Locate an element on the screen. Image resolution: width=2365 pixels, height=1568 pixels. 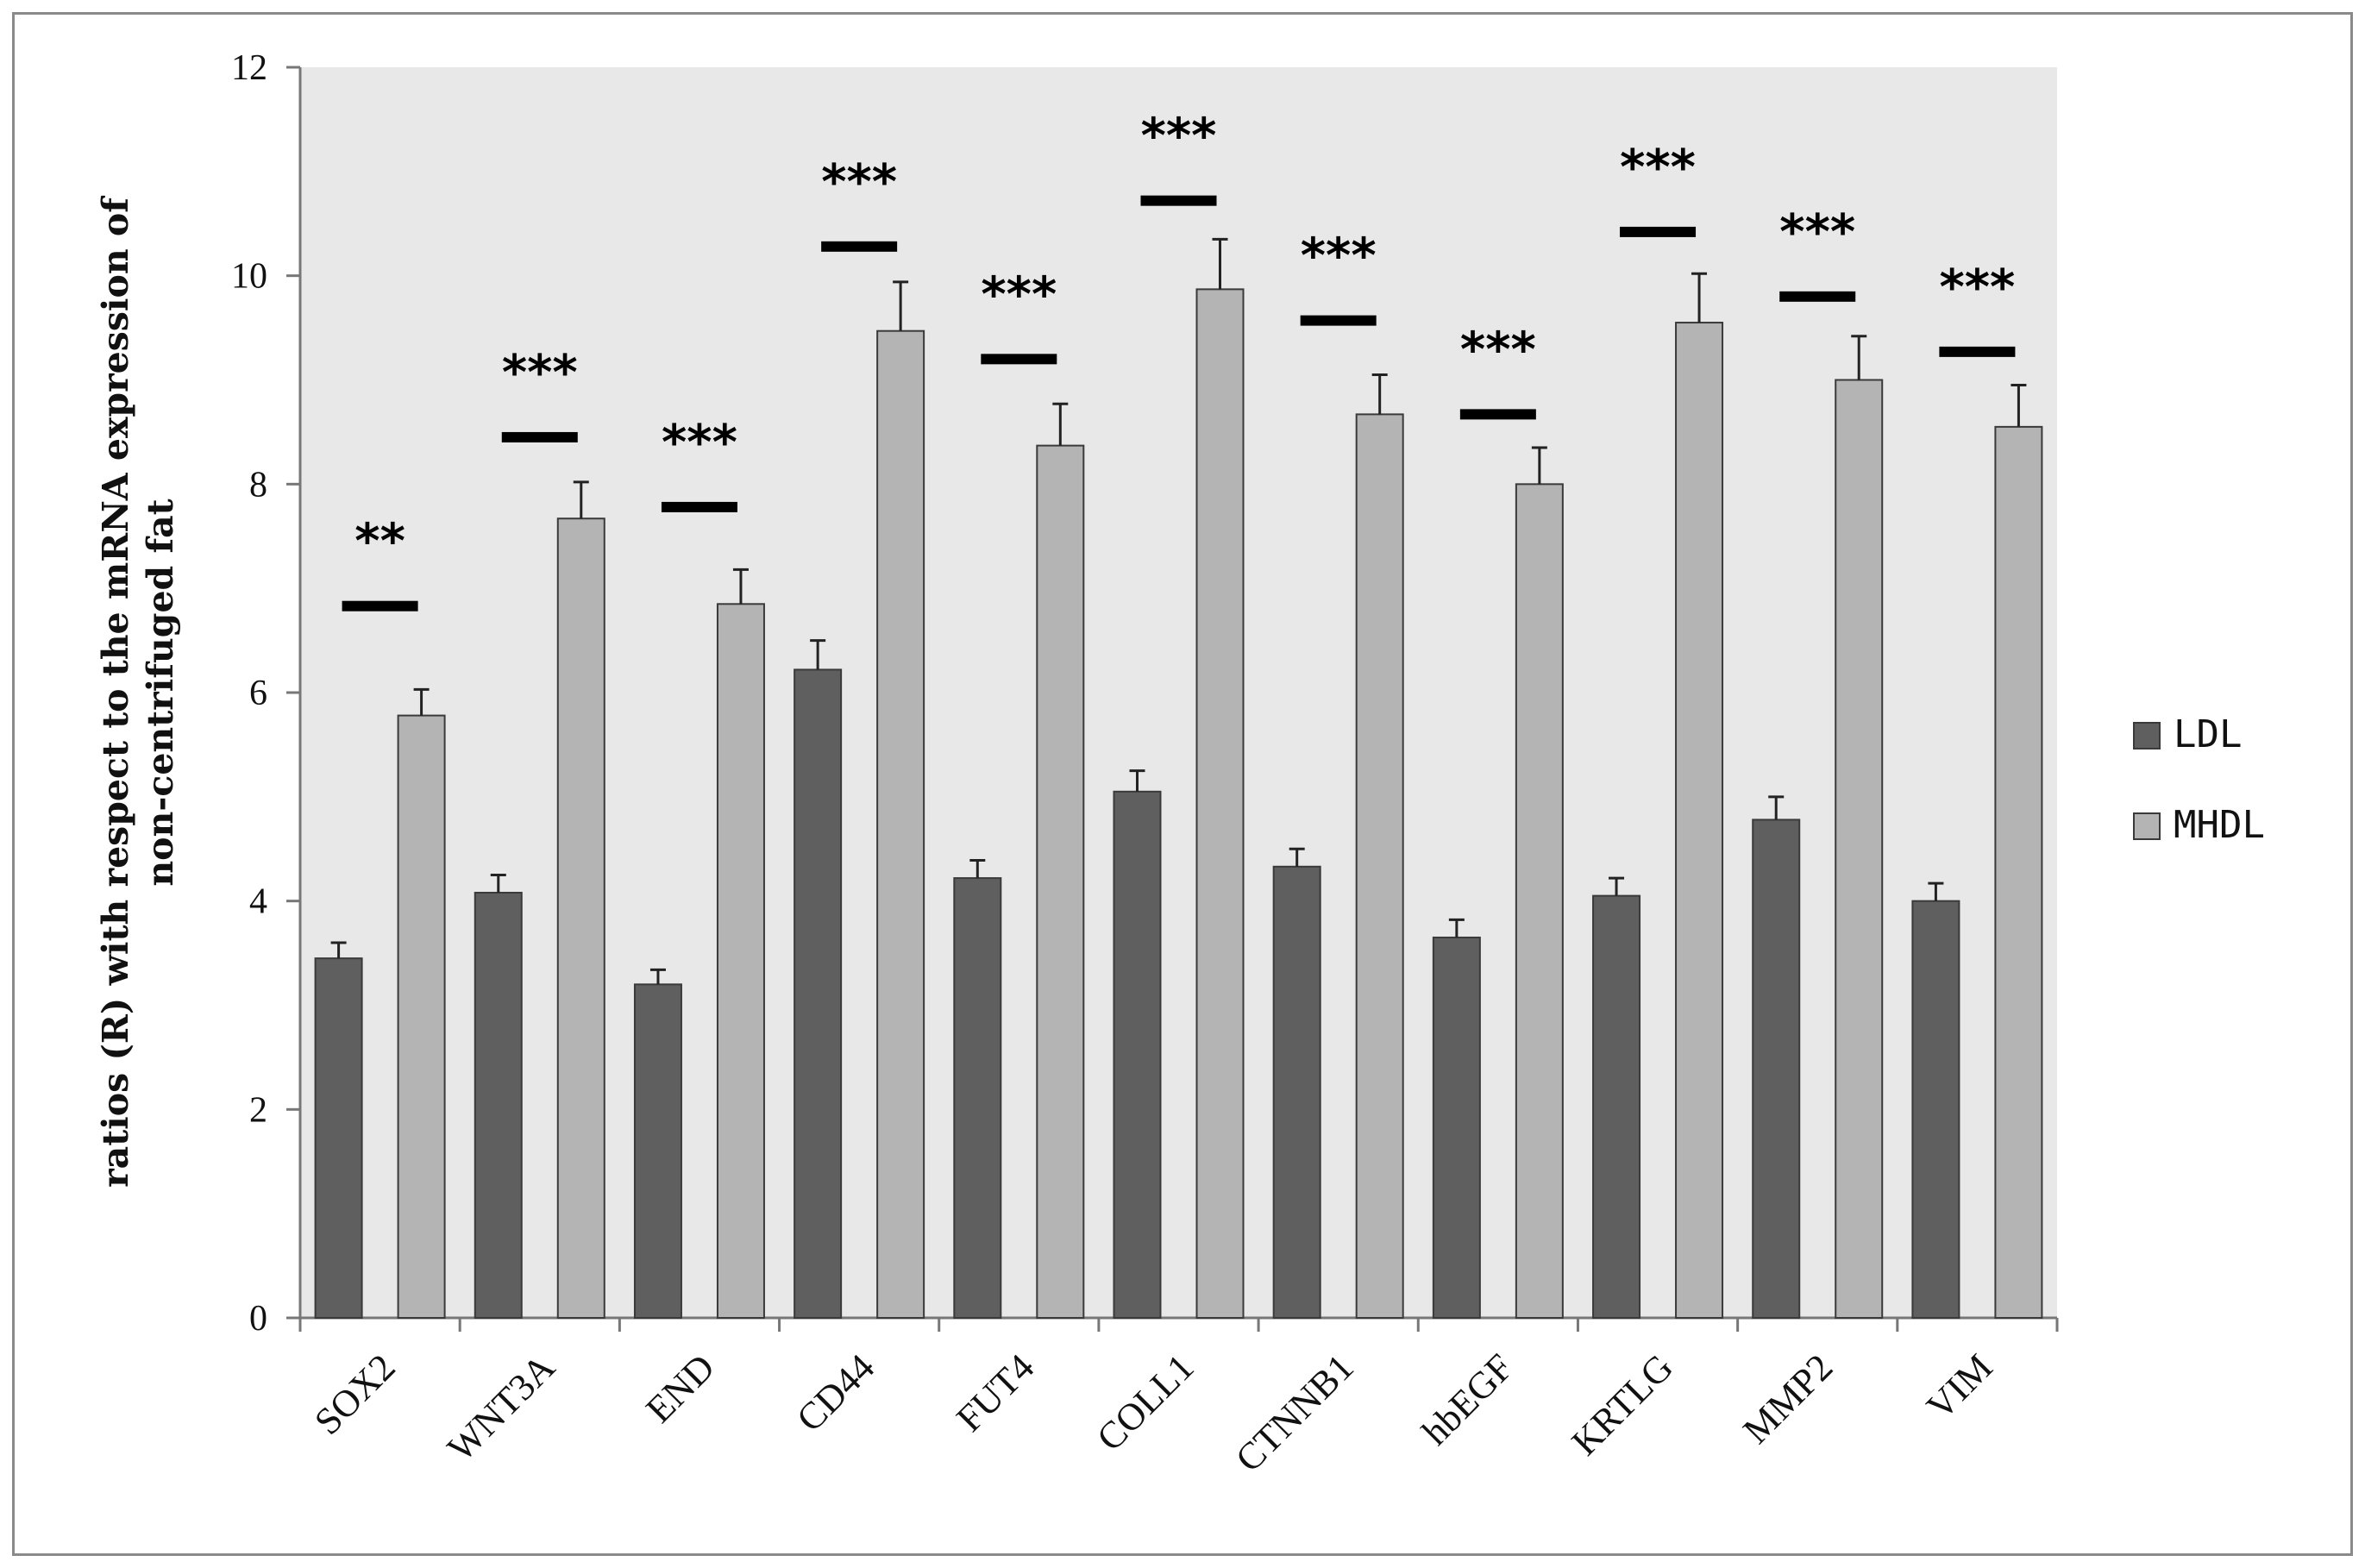
category-label: VIM is located at coordinates (1959, 1386).